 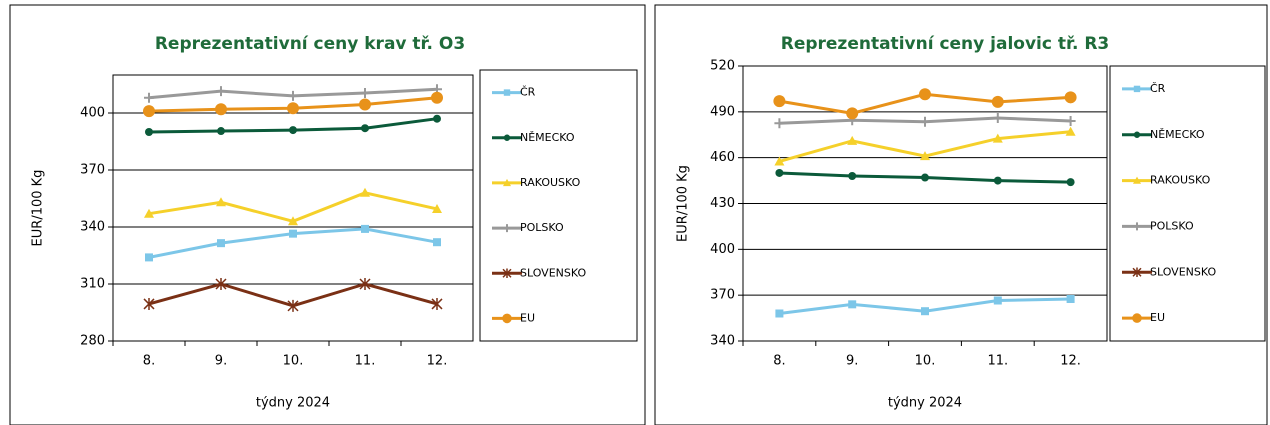 I want to click on x-tick-label: 9., so click(x=221, y=361).